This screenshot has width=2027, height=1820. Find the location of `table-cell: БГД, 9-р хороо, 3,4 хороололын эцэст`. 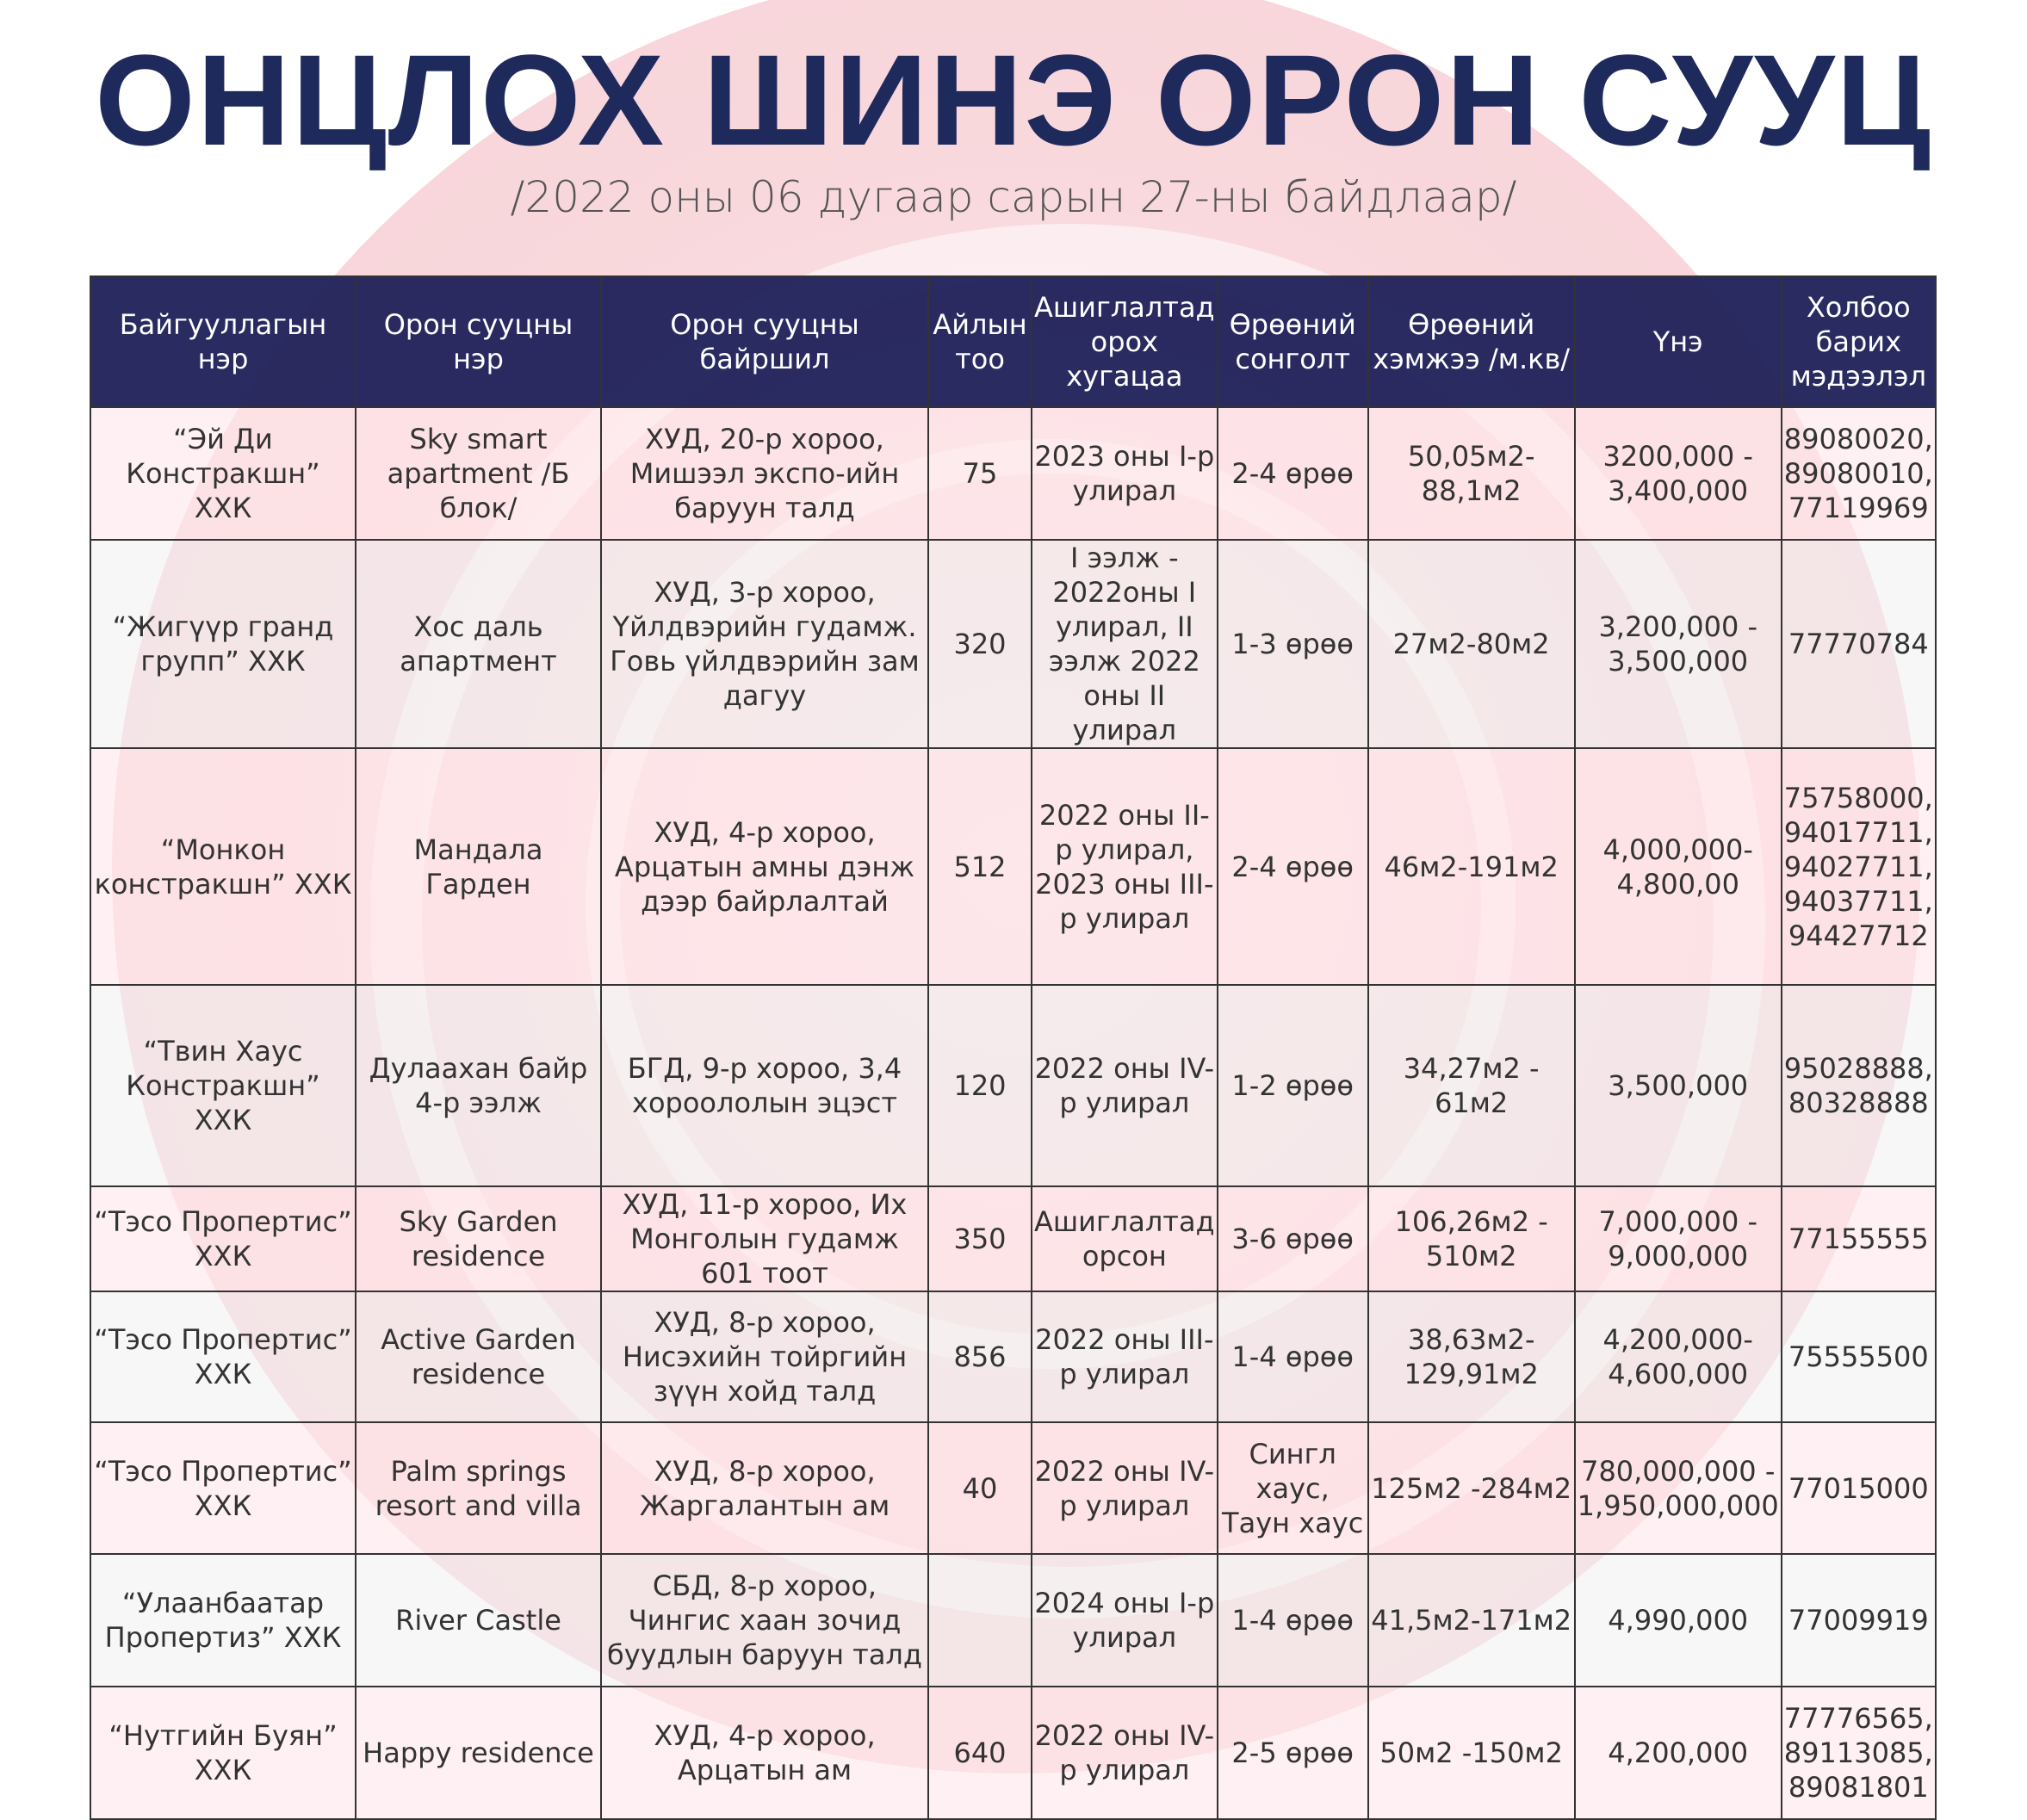

table-cell: БГД, 9-р хороо, 3,4 хороололын эцэст is located at coordinates (764, 1085).